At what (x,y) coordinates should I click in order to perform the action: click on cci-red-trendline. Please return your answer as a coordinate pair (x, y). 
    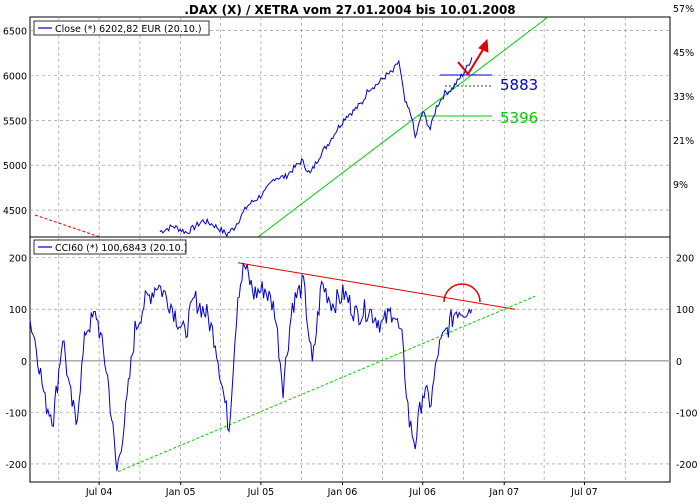
    Looking at the image, I should click on (376, 286).